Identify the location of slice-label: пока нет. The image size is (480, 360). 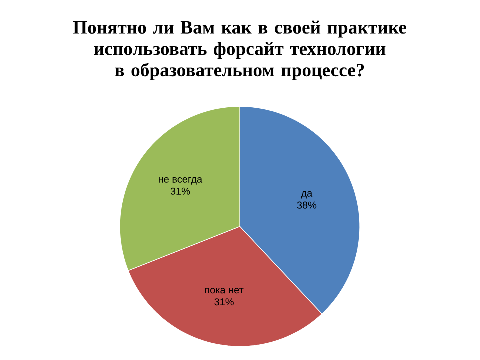
(224, 291).